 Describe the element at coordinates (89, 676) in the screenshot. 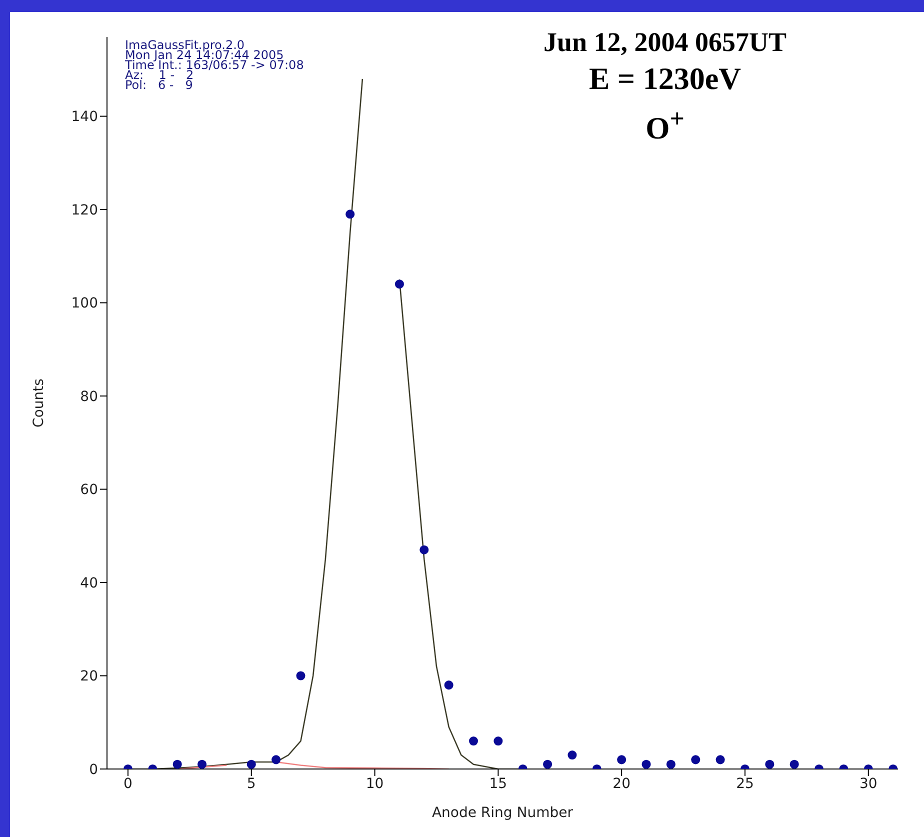

I see `y-tick-label: 20` at that location.